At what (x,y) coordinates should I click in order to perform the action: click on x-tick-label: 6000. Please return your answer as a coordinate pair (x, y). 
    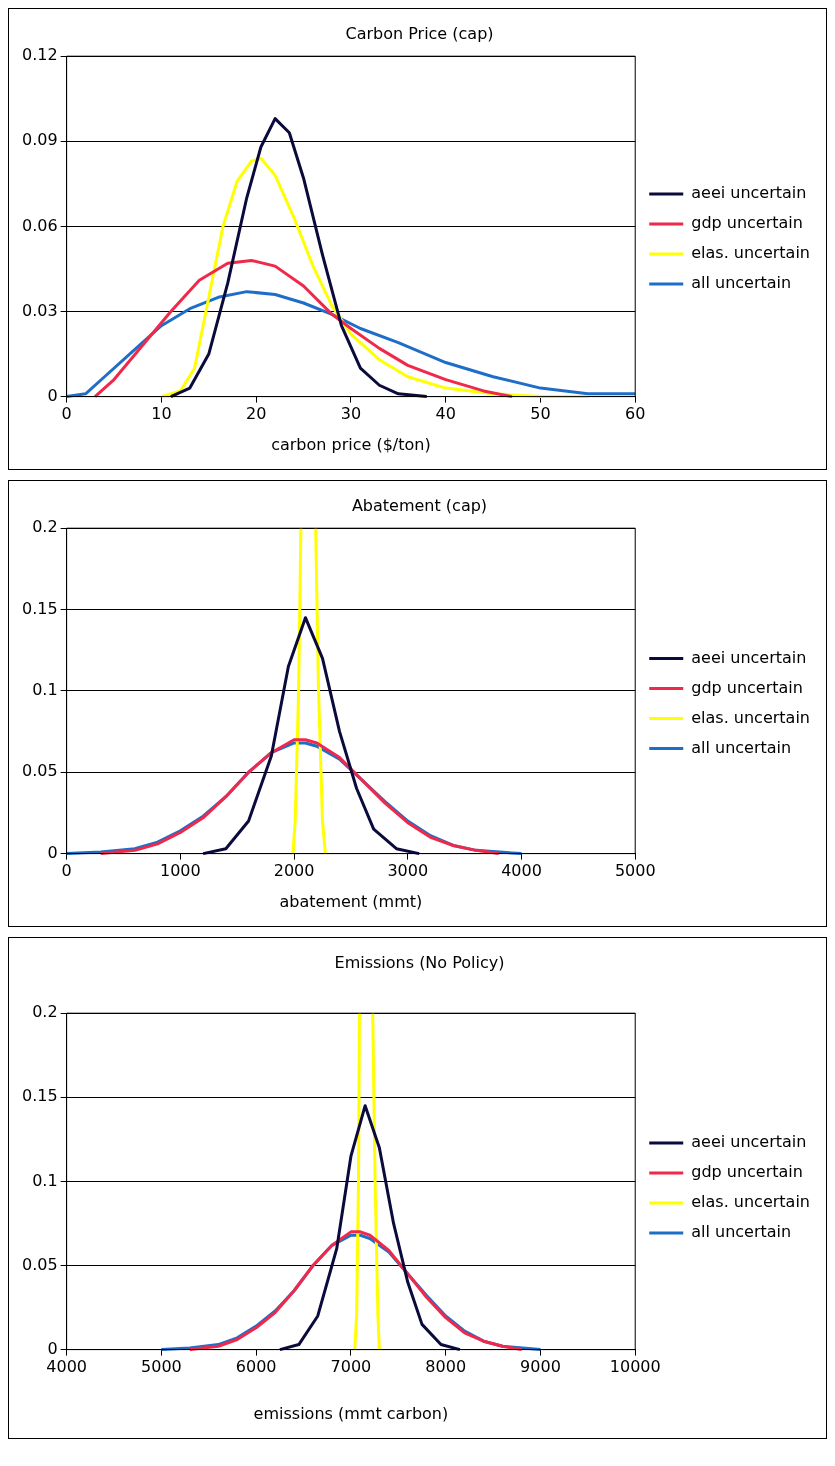
    Looking at the image, I should click on (256, 1367).